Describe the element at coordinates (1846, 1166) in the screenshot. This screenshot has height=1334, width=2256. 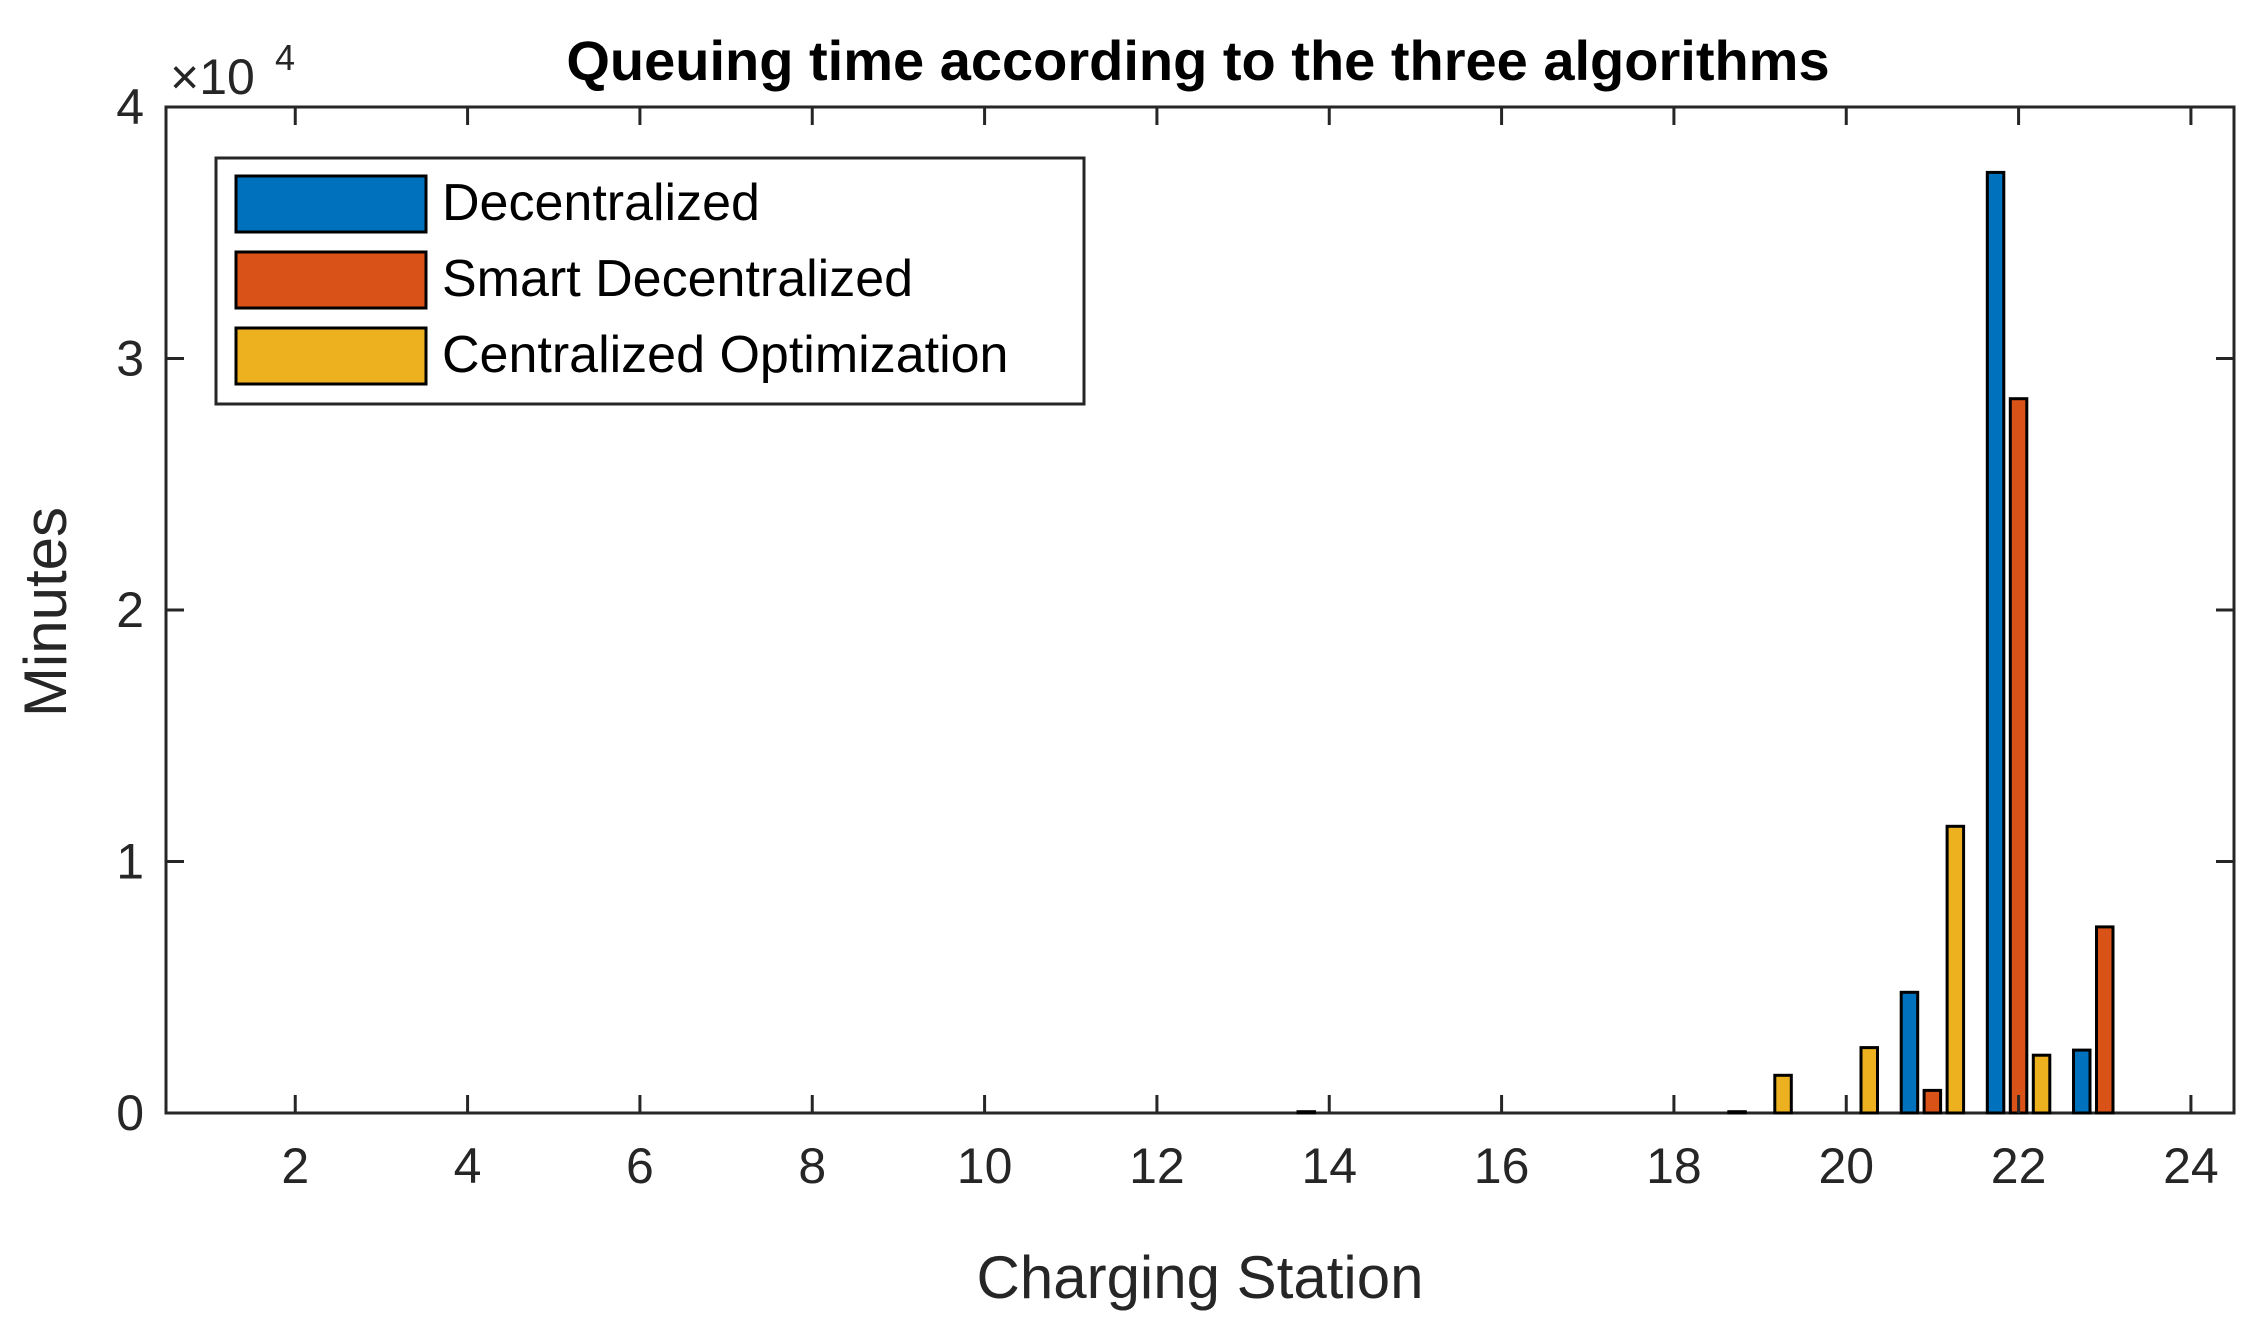
I see `x-tick-label: 20` at that location.